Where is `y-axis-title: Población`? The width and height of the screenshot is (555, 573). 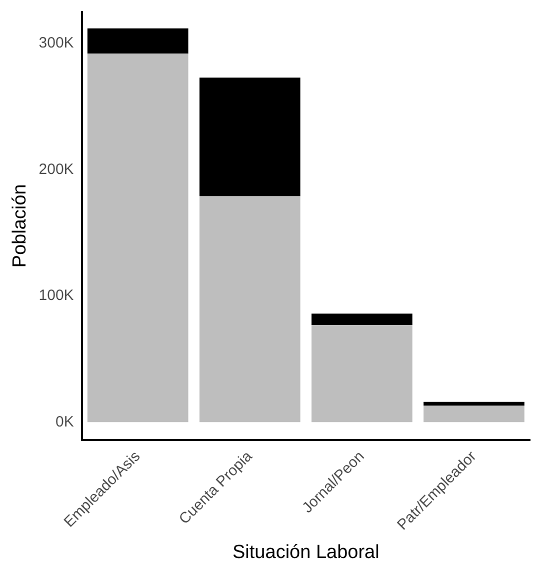
y-axis-title: Población is located at coordinates (20, 226).